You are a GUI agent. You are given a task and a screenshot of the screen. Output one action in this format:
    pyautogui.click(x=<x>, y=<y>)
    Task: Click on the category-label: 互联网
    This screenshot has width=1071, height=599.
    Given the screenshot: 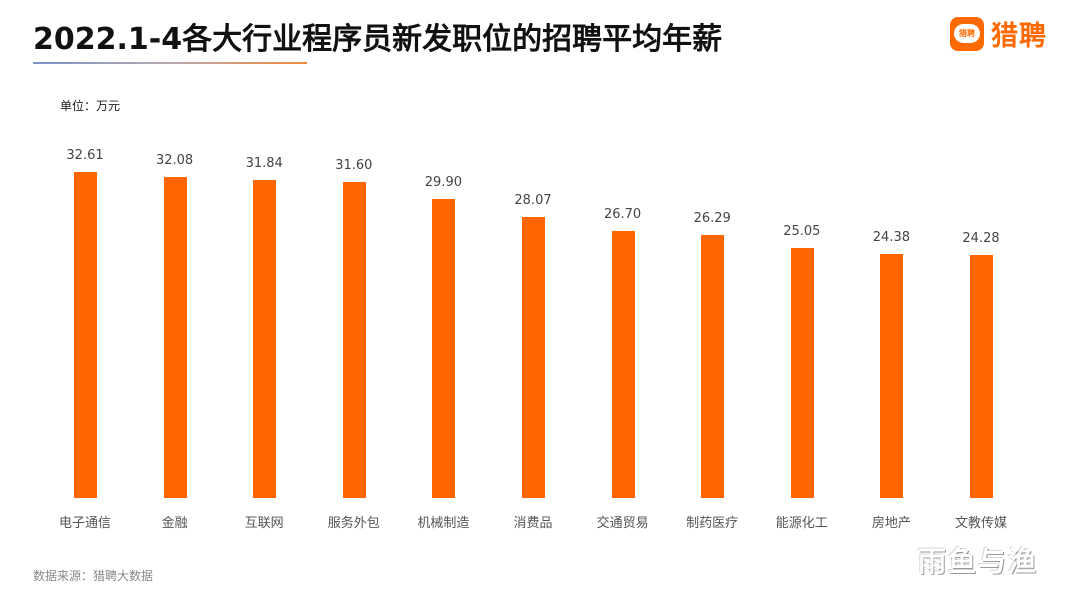 What is the action you would take?
    pyautogui.click(x=264, y=523)
    